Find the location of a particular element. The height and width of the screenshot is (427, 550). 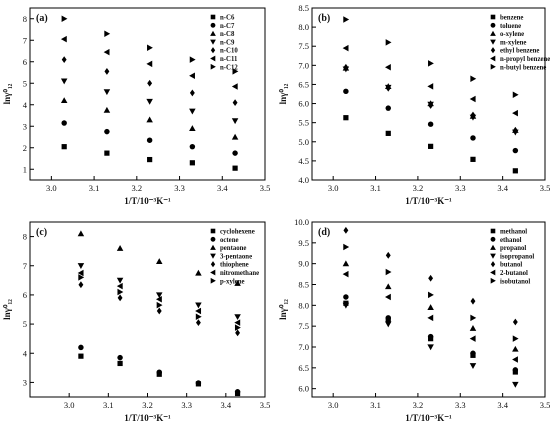

y-axis-label: lnγ⁰₁₂ is located at coordinates (7, 309).